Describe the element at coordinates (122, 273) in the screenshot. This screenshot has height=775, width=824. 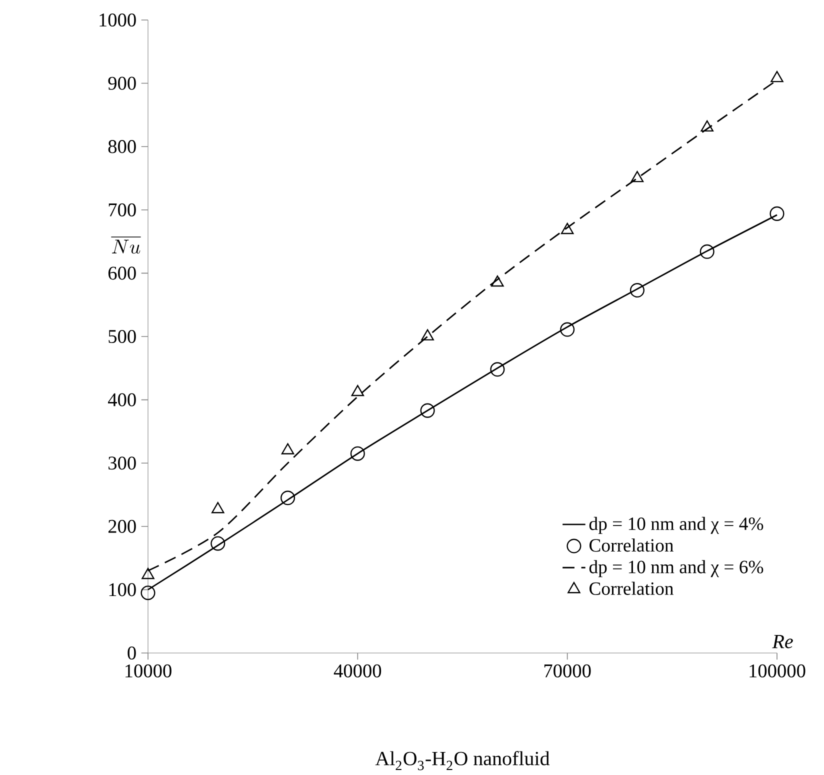
I see `y-tick-label: 600` at that location.